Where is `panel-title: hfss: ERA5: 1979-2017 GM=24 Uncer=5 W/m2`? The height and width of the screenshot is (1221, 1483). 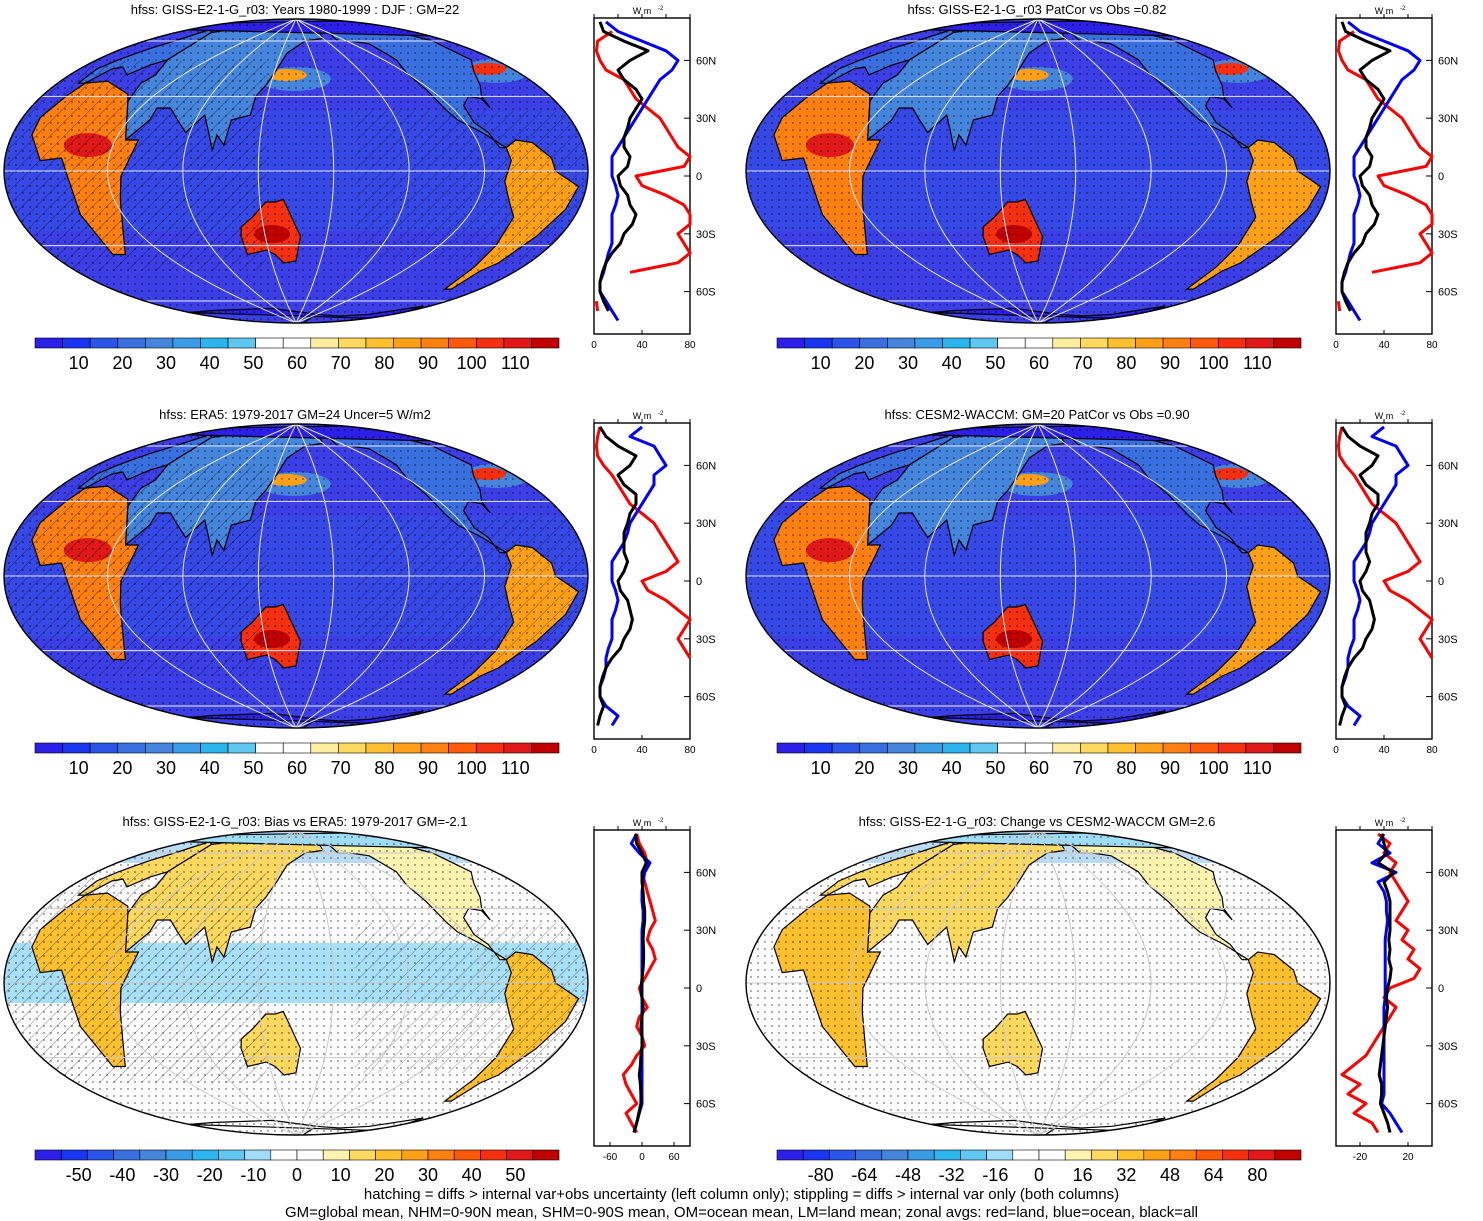
panel-title: hfss: ERA5: 1979-2017 GM=24 Uncer=5 W/m2 is located at coordinates (295, 414).